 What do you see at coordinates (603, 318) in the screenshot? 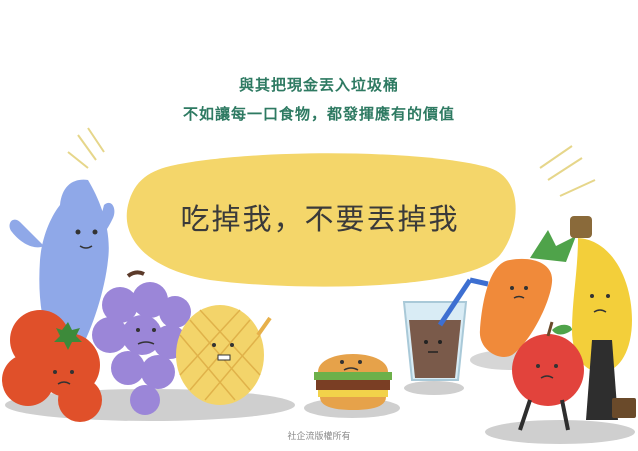
I see `banana-character` at bounding box center [603, 318].